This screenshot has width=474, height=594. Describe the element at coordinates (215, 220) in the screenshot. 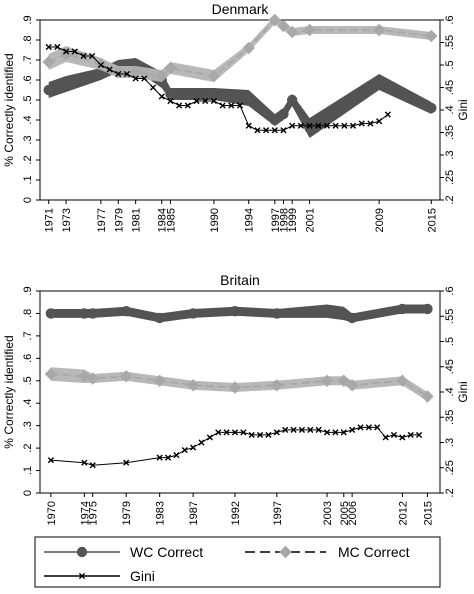

I see `x-tick-label: 1990` at that location.